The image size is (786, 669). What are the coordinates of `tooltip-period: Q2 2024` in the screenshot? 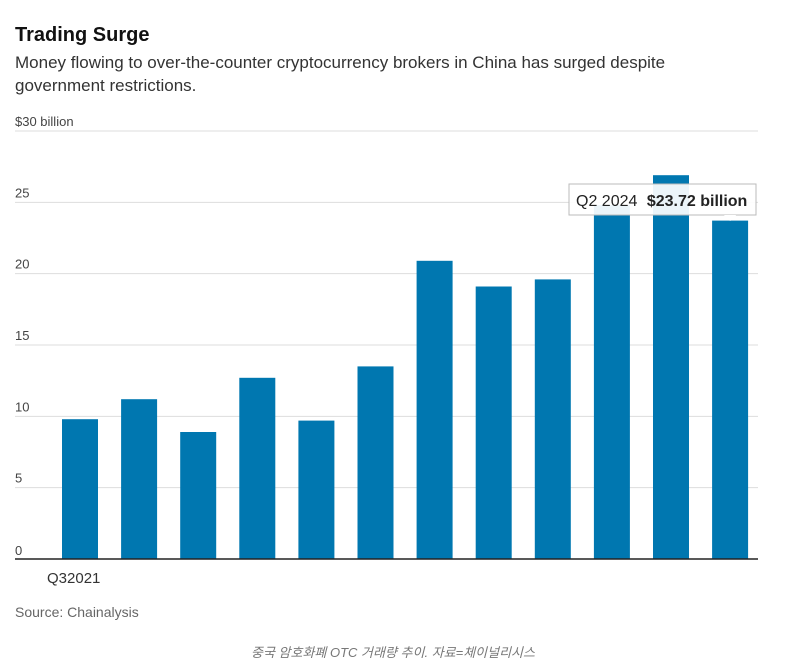 It's located at (606, 201).